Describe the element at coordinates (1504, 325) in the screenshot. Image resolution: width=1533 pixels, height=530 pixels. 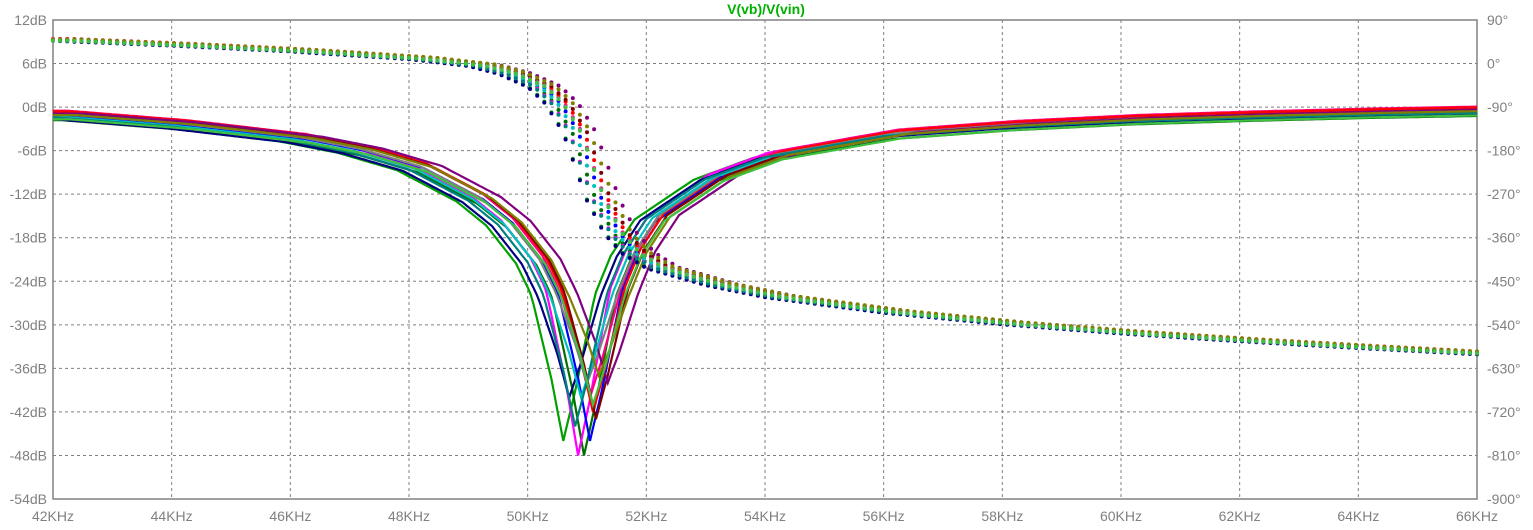
I see `right-tick-label: -540°` at that location.